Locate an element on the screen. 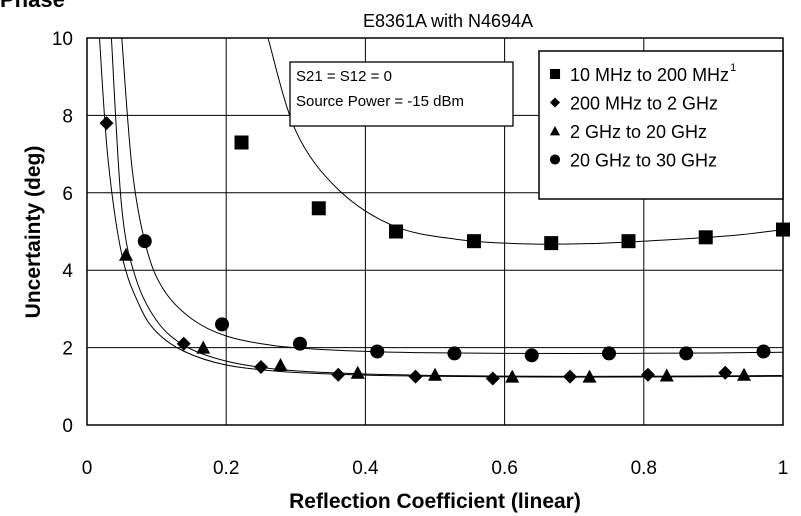 This screenshot has width=801, height=516. y-tick-label-2: 4 is located at coordinates (67, 271).